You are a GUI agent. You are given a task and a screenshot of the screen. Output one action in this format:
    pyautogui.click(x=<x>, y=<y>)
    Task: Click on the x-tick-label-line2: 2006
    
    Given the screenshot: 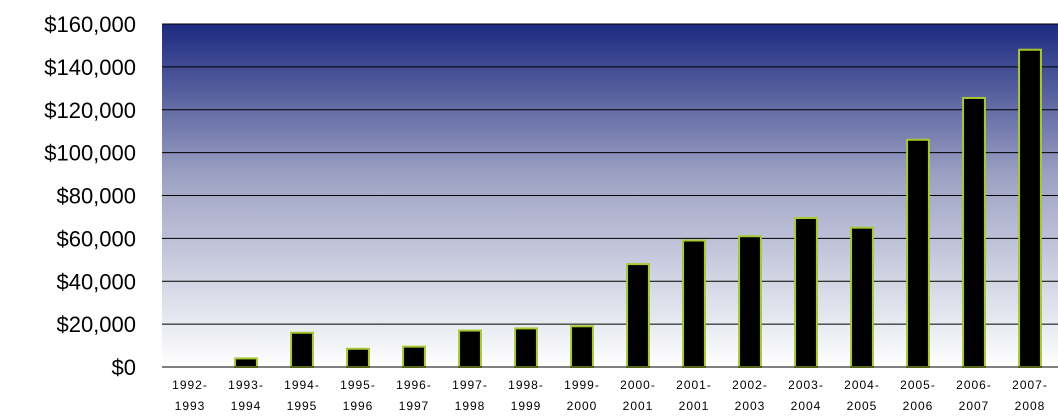 What is the action you would take?
    pyautogui.click(x=918, y=406)
    